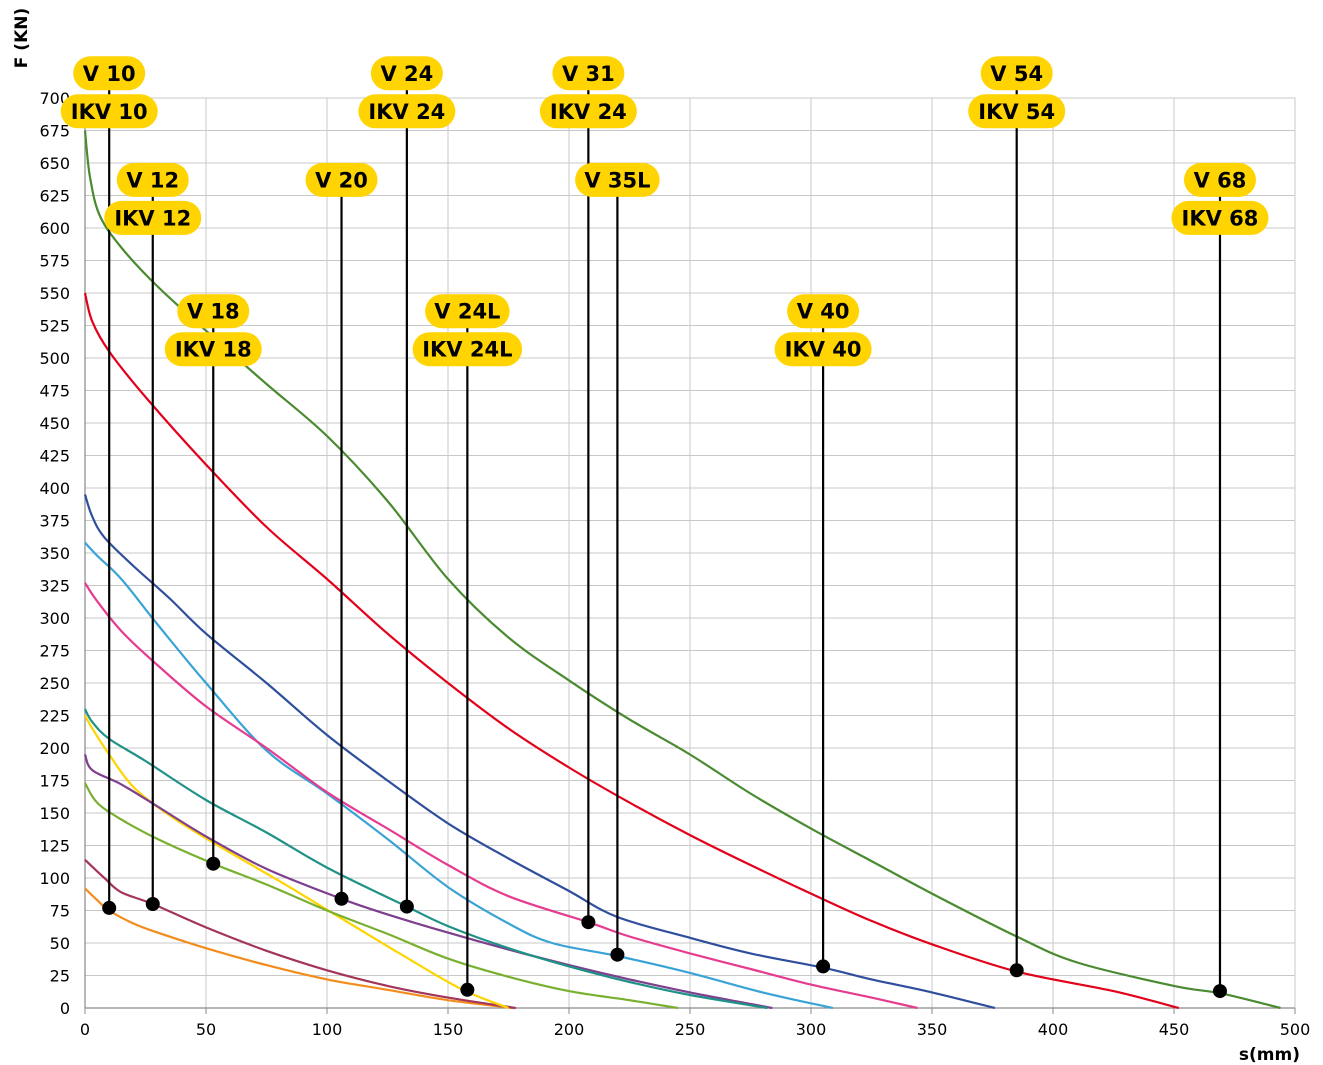 The height and width of the screenshot is (1065, 1323). I want to click on x-axis-title: s(mm), so click(1269, 1055).